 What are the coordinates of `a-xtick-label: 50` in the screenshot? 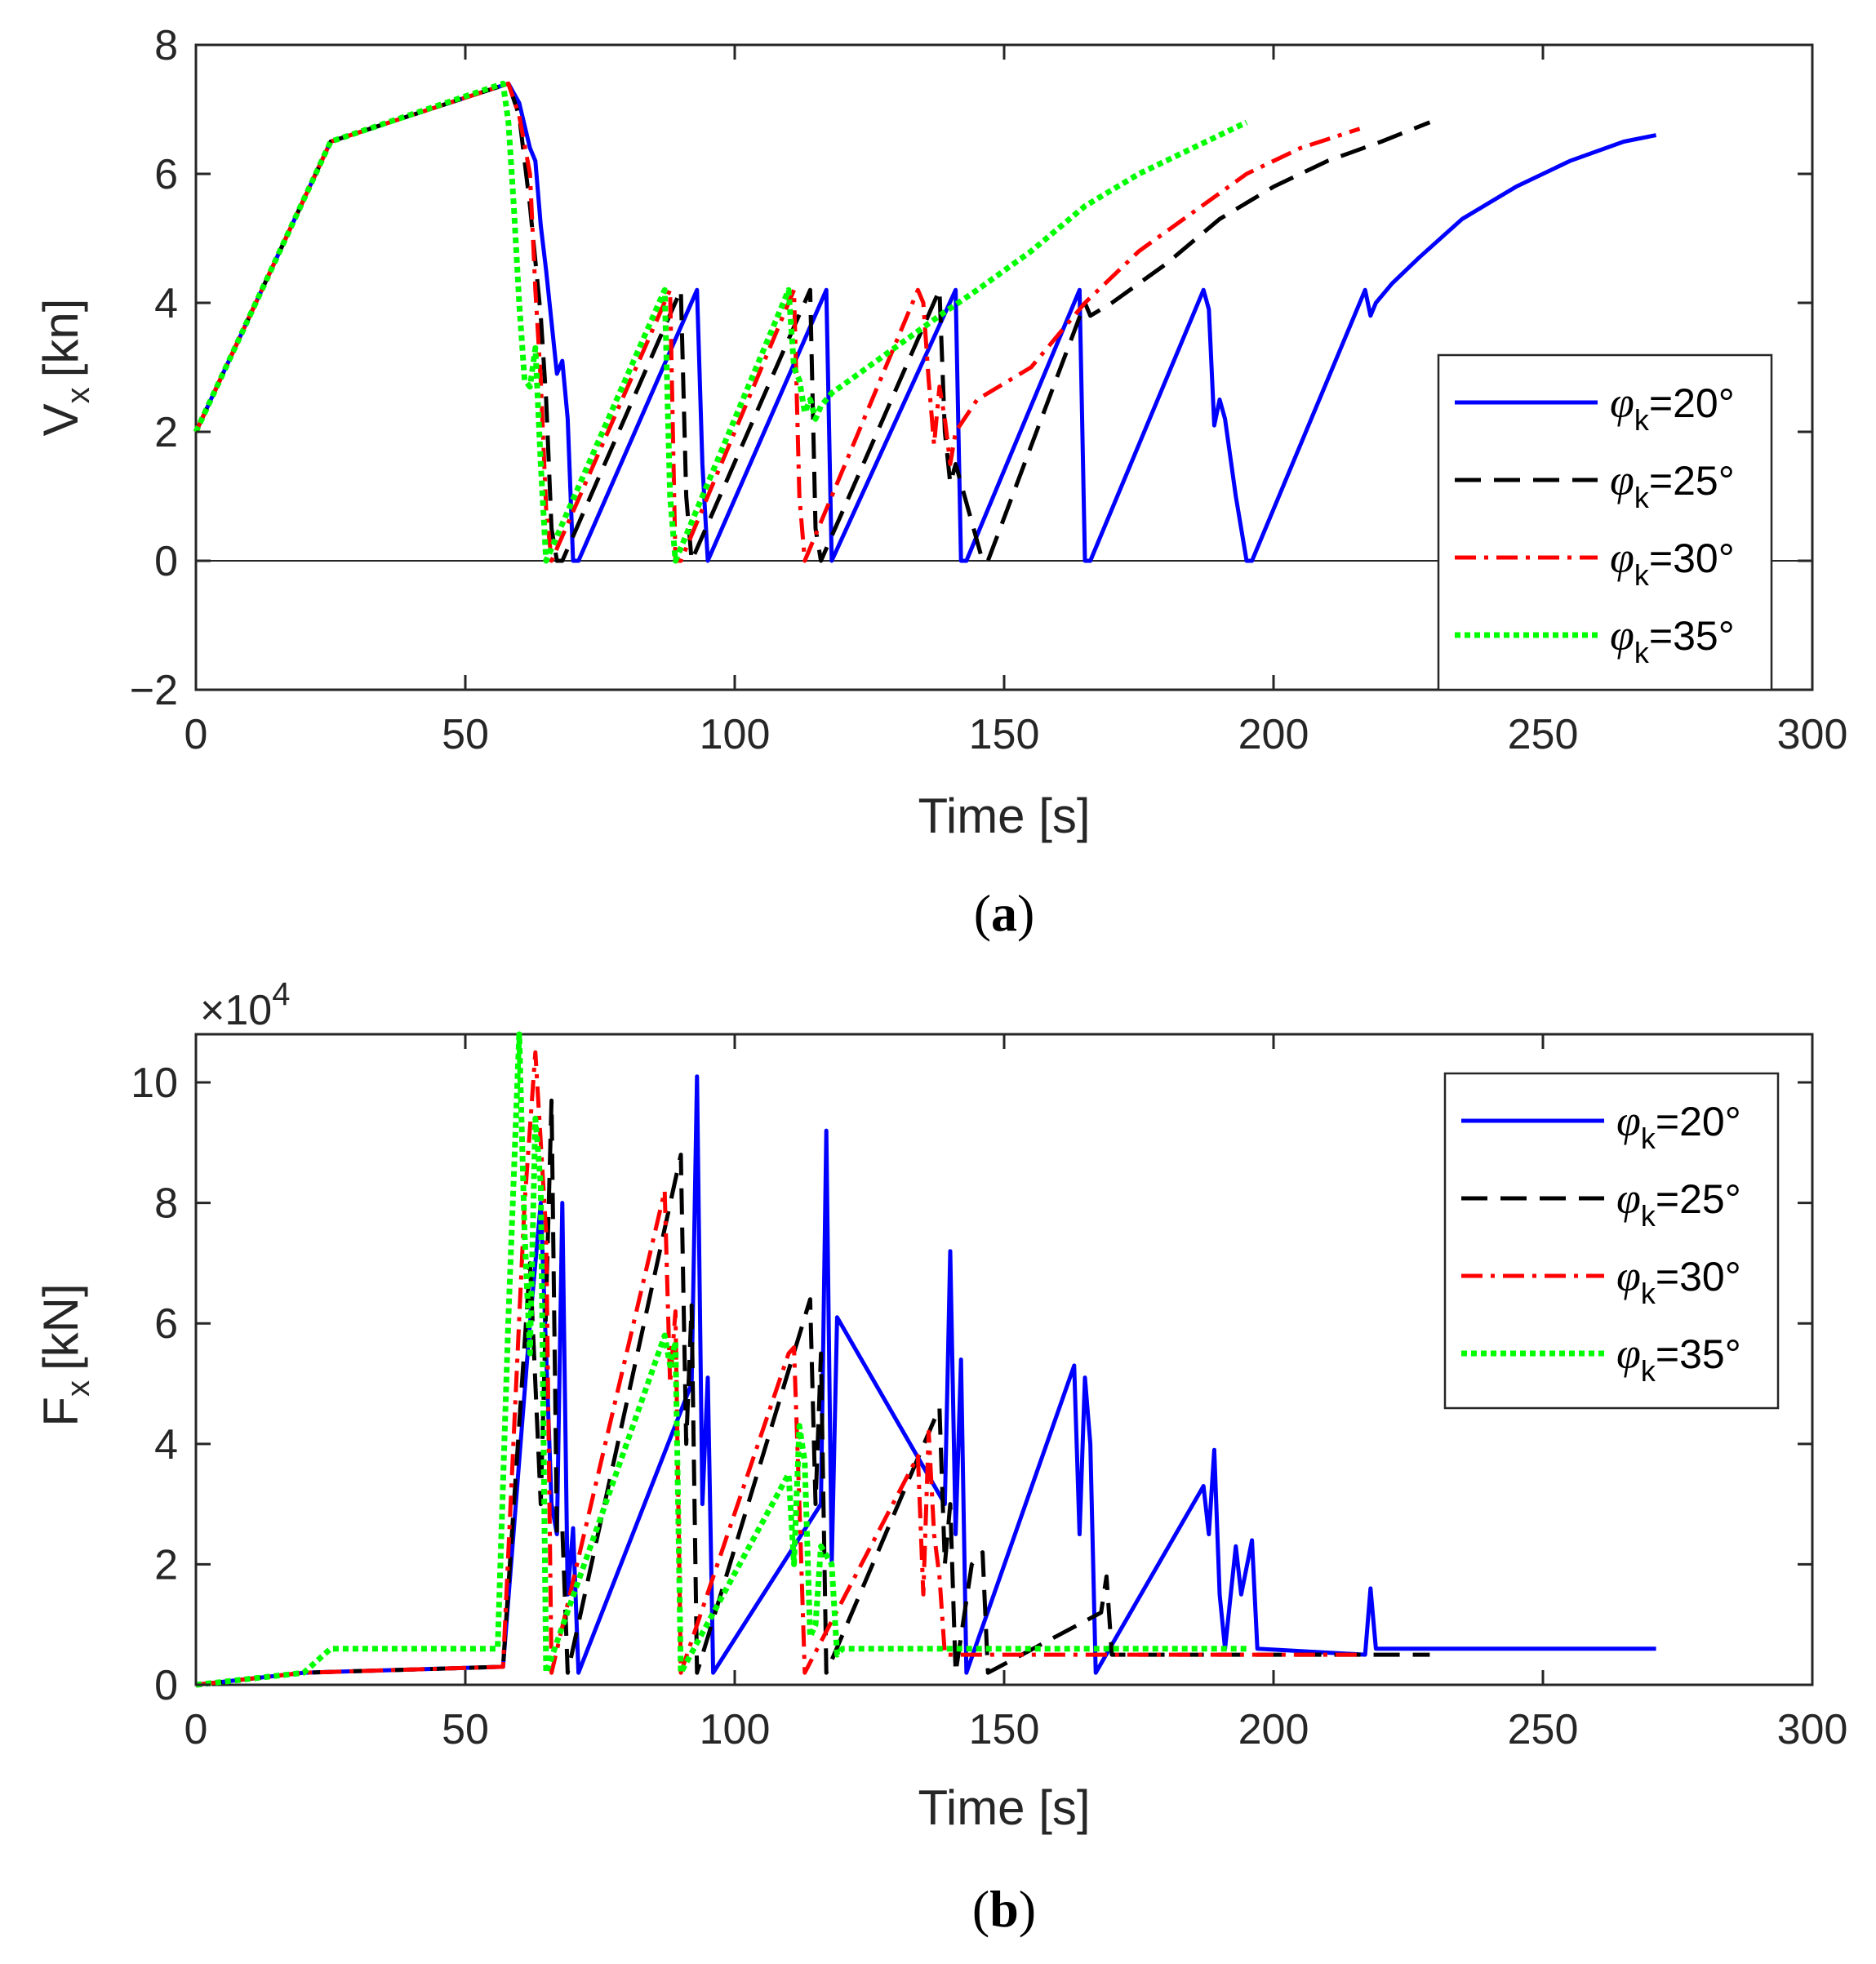 It's located at (465, 734).